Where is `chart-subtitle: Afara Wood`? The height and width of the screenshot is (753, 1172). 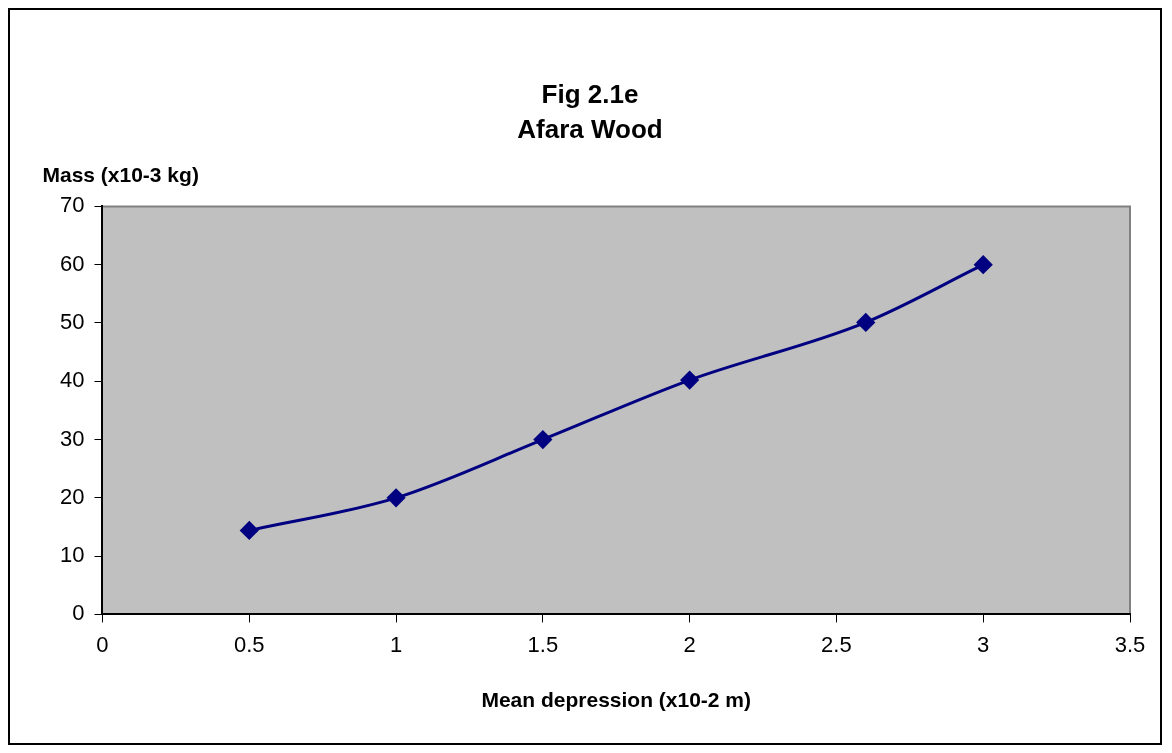
chart-subtitle: Afara Wood is located at coordinates (590, 128).